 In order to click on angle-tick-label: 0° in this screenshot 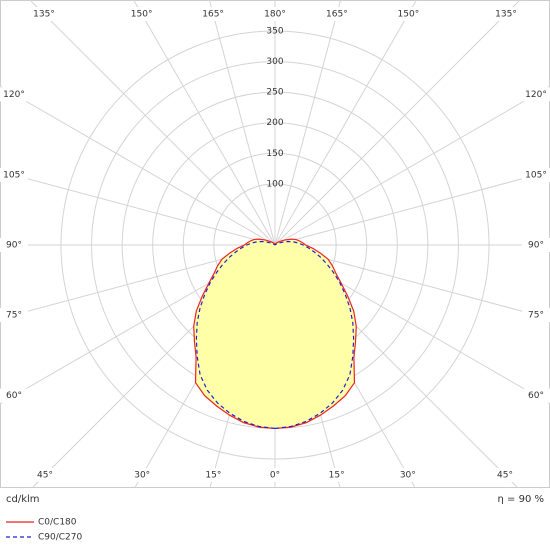, I will do `click(275, 476)`.